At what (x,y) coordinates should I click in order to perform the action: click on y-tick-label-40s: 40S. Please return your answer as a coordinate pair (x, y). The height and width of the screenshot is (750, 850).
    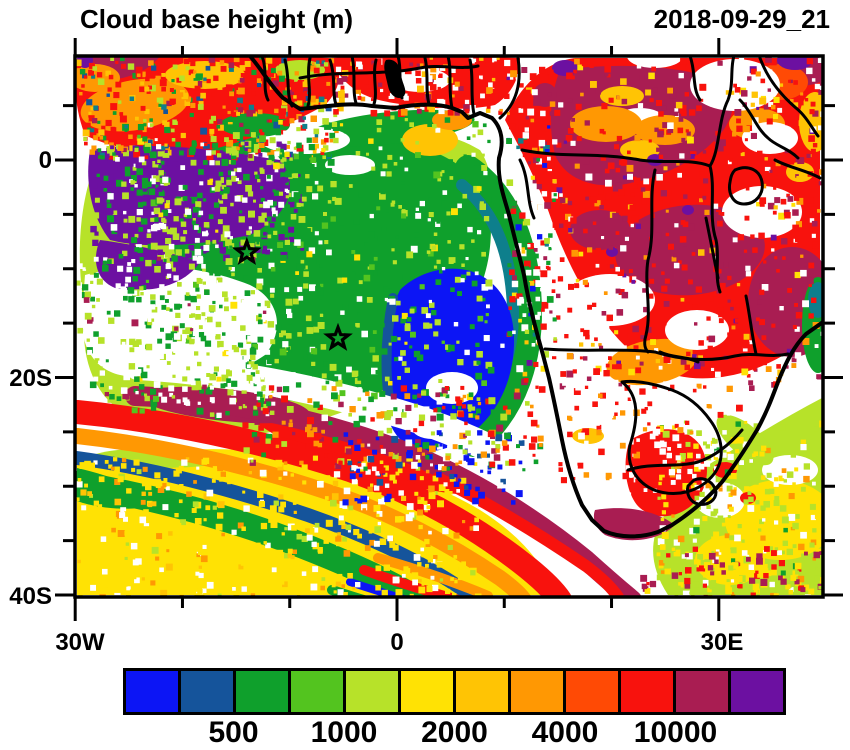
    Looking at the image, I should click on (30, 596).